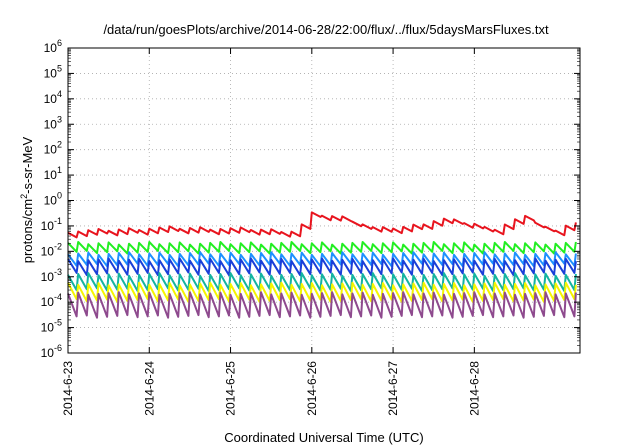 The width and height of the screenshot is (640, 448). What do you see at coordinates (149, 388) in the screenshot?
I see `x-tick-label: 2014-6-24` at bounding box center [149, 388].